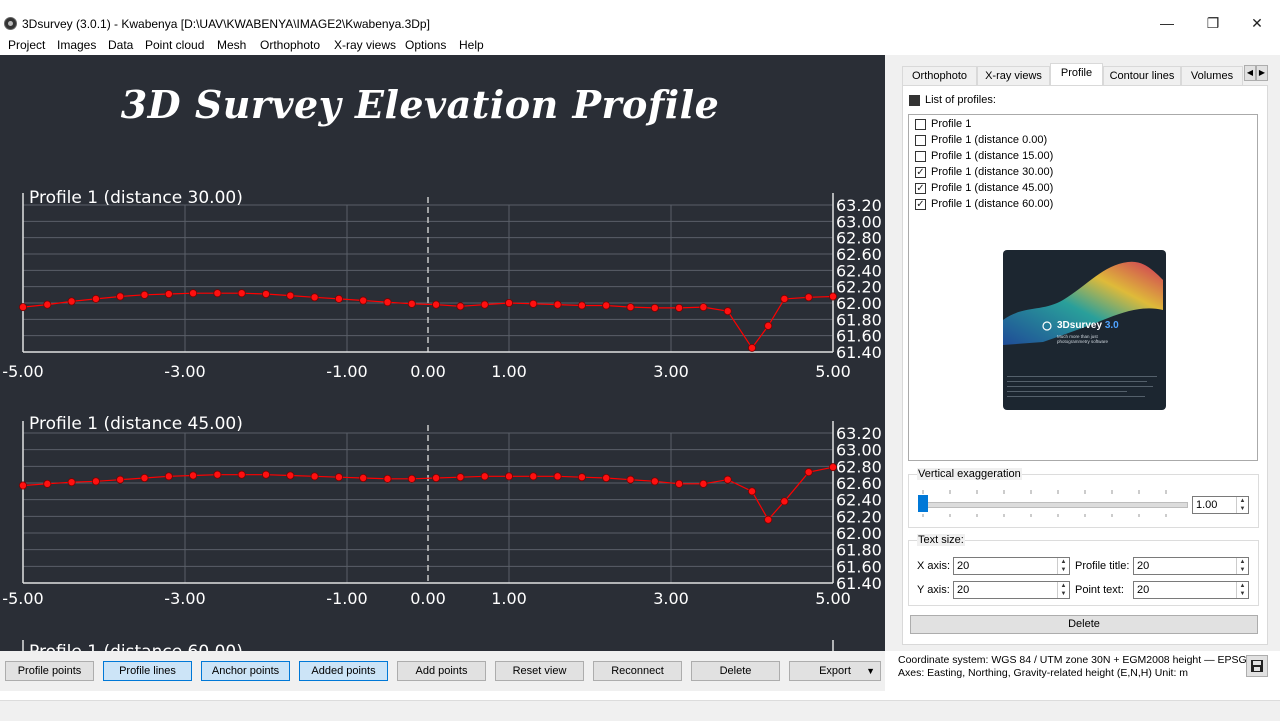 The image size is (1280, 721). Describe the element at coordinates (426, 45) in the screenshot. I see `menu-options: Options` at that location.